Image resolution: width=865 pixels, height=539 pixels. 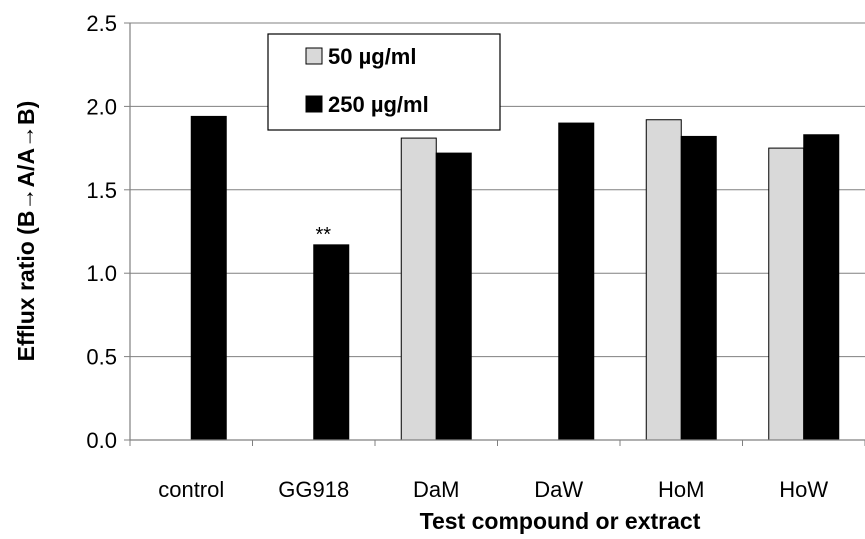 I want to click on legend-label-50: 50 µg/ml, so click(x=372, y=56).